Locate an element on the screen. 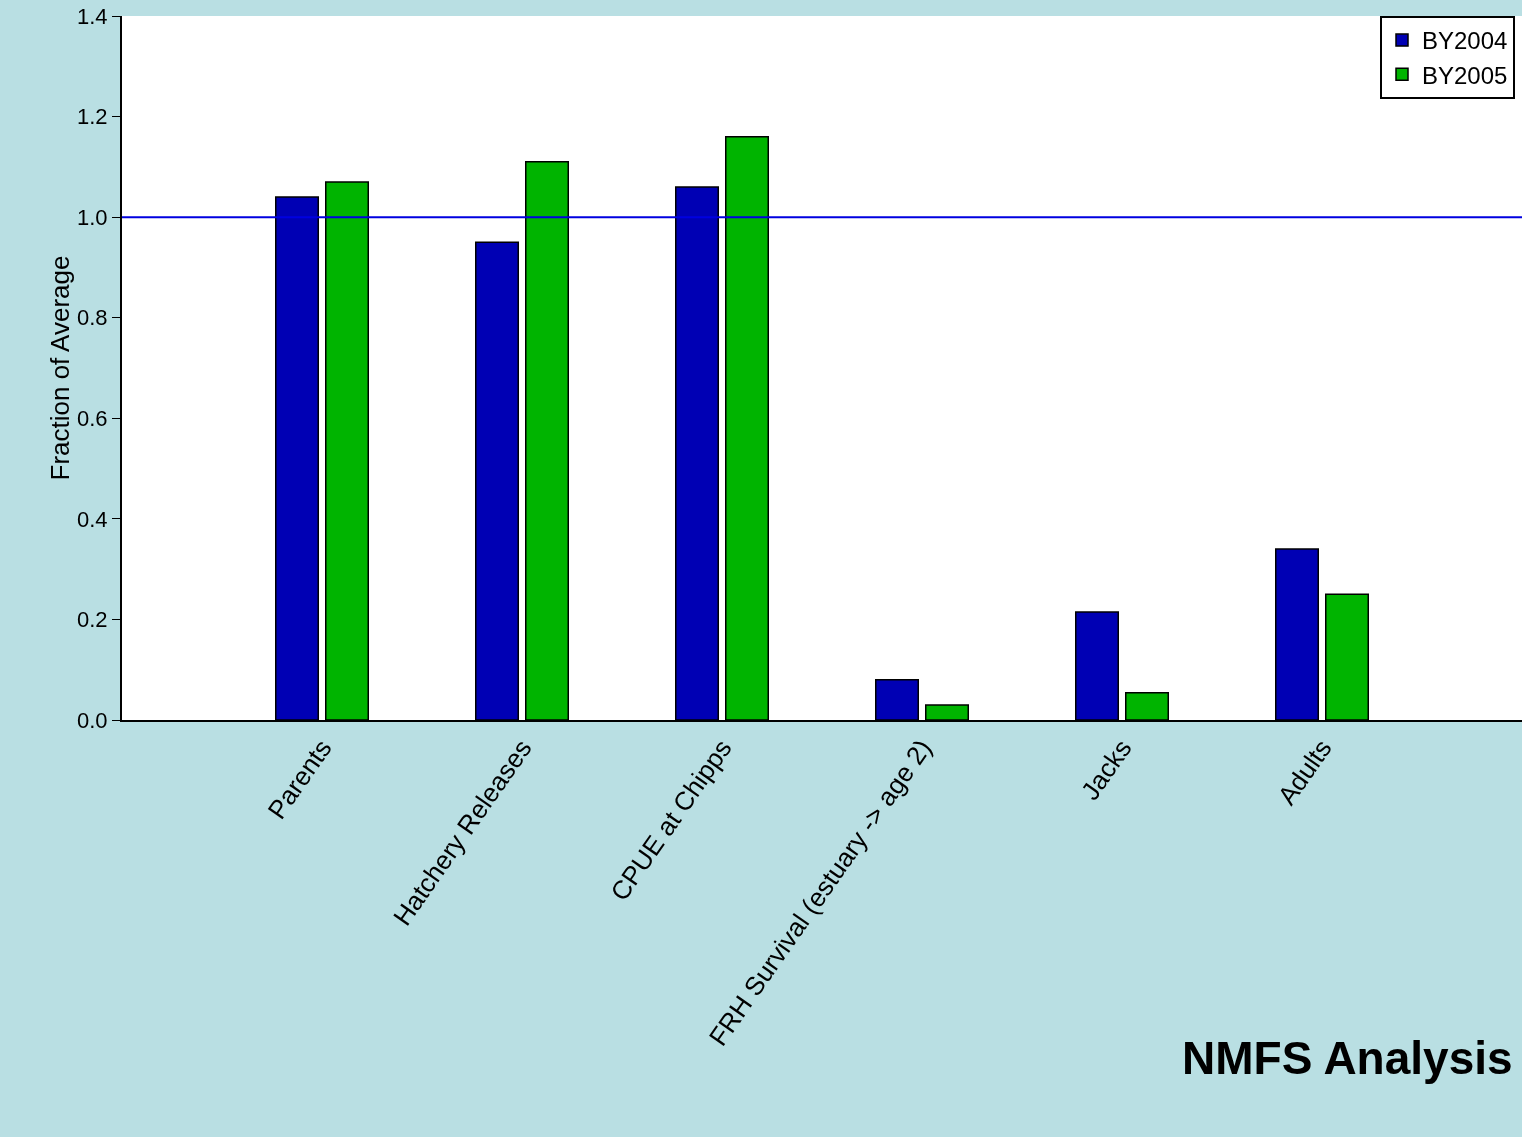  y-tick-label: 0.2 is located at coordinates (92, 620).